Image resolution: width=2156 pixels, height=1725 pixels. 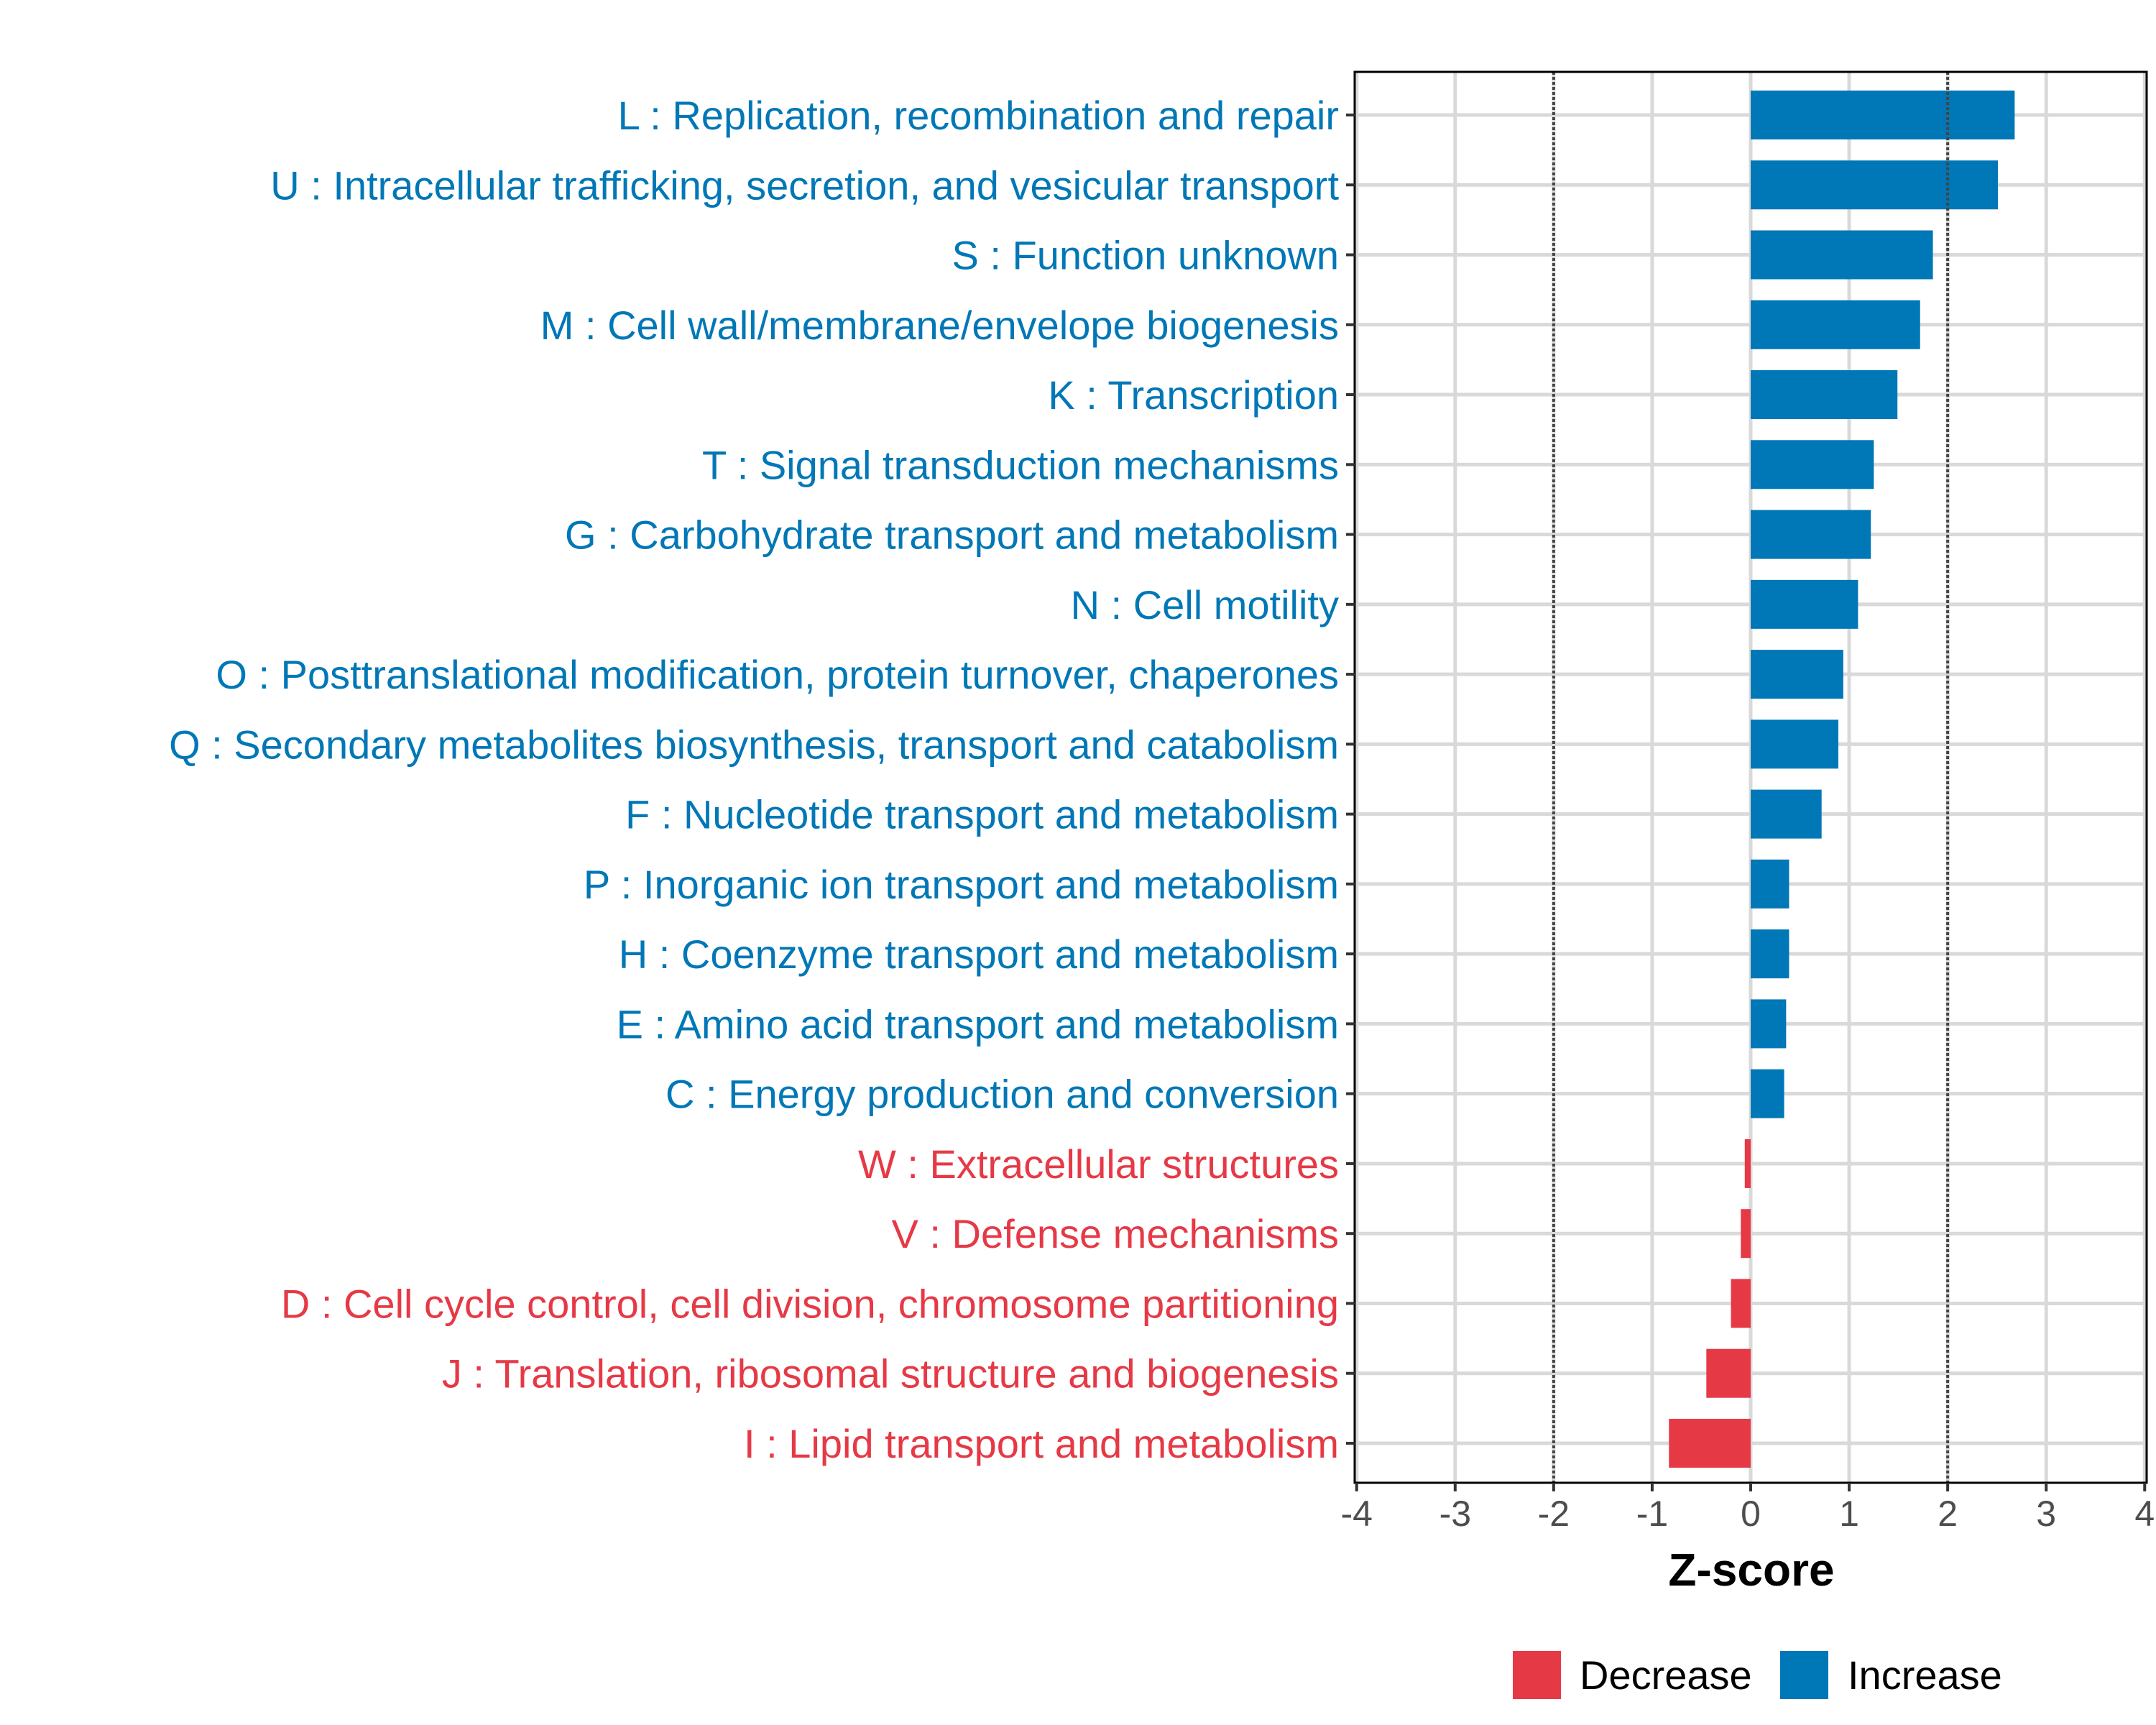 I want to click on category-label: C : Energy production and conversion, so click(x=1002, y=1094).